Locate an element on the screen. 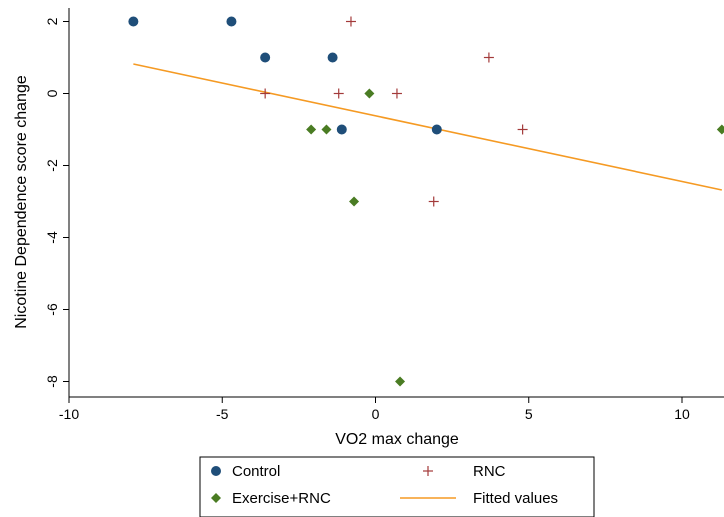 The height and width of the screenshot is (517, 724). y-axis-label: Nicotine Dependence score change is located at coordinates (21, 202).